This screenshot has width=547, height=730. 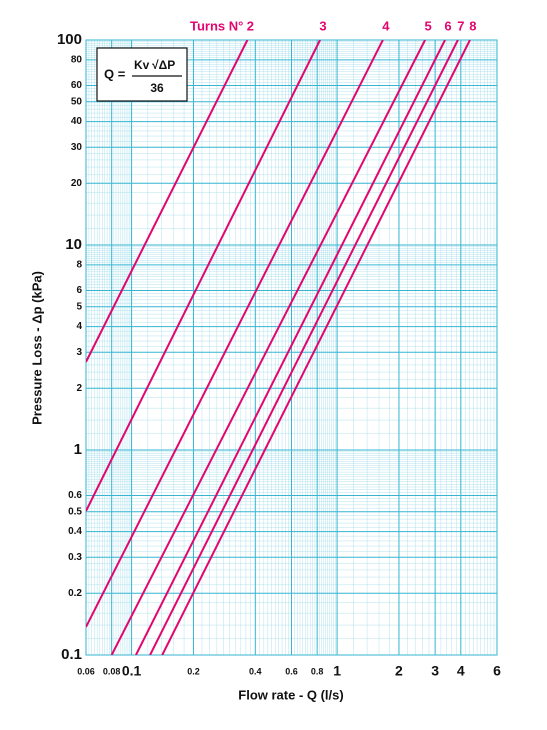 I want to click on y-tick-label: 30, so click(x=77, y=147).